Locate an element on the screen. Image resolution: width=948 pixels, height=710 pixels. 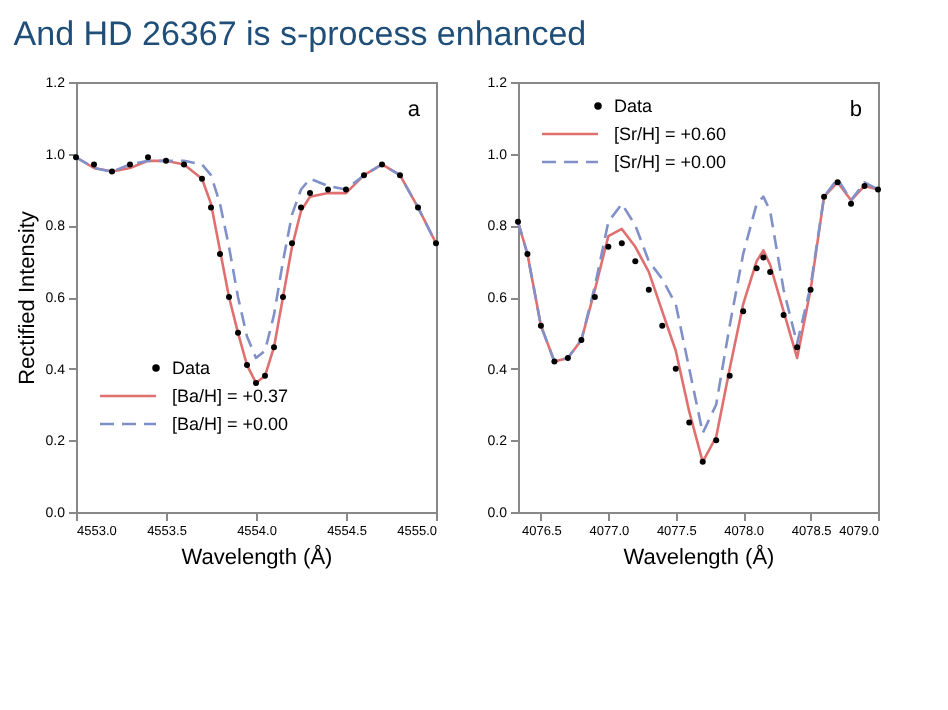
annotation: a is located at coordinates (414, 110).